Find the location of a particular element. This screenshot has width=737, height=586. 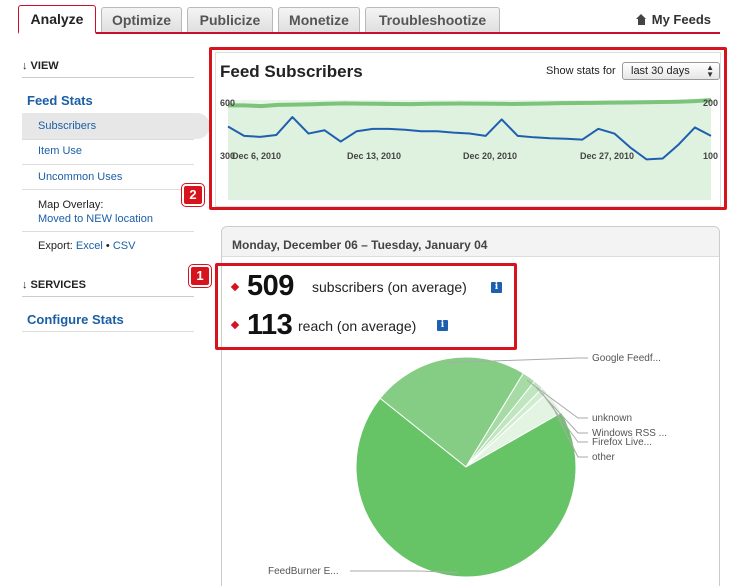

subscribers-area is located at coordinates (469, 150).